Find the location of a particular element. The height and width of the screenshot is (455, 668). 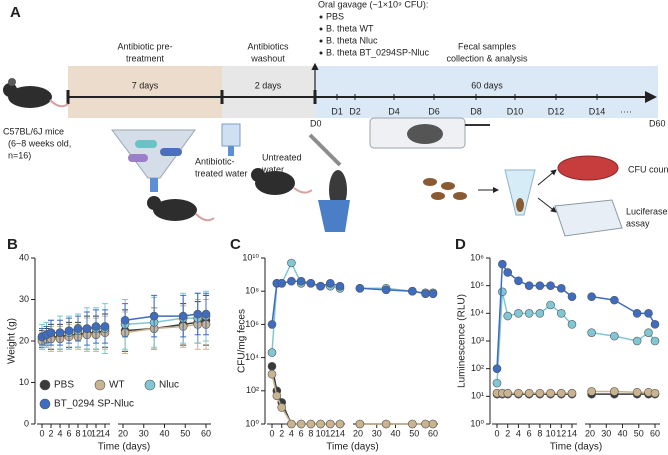

timeline-label: D8 is located at coordinates (476, 111).